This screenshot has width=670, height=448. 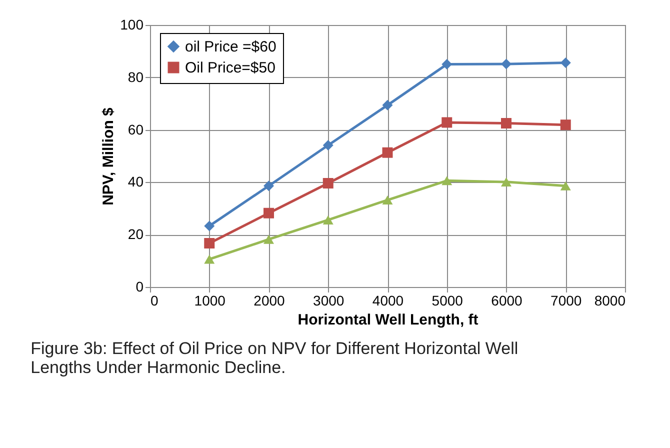 What do you see at coordinates (210, 300) in the screenshot?
I see `x-tick-label: 1000` at bounding box center [210, 300].